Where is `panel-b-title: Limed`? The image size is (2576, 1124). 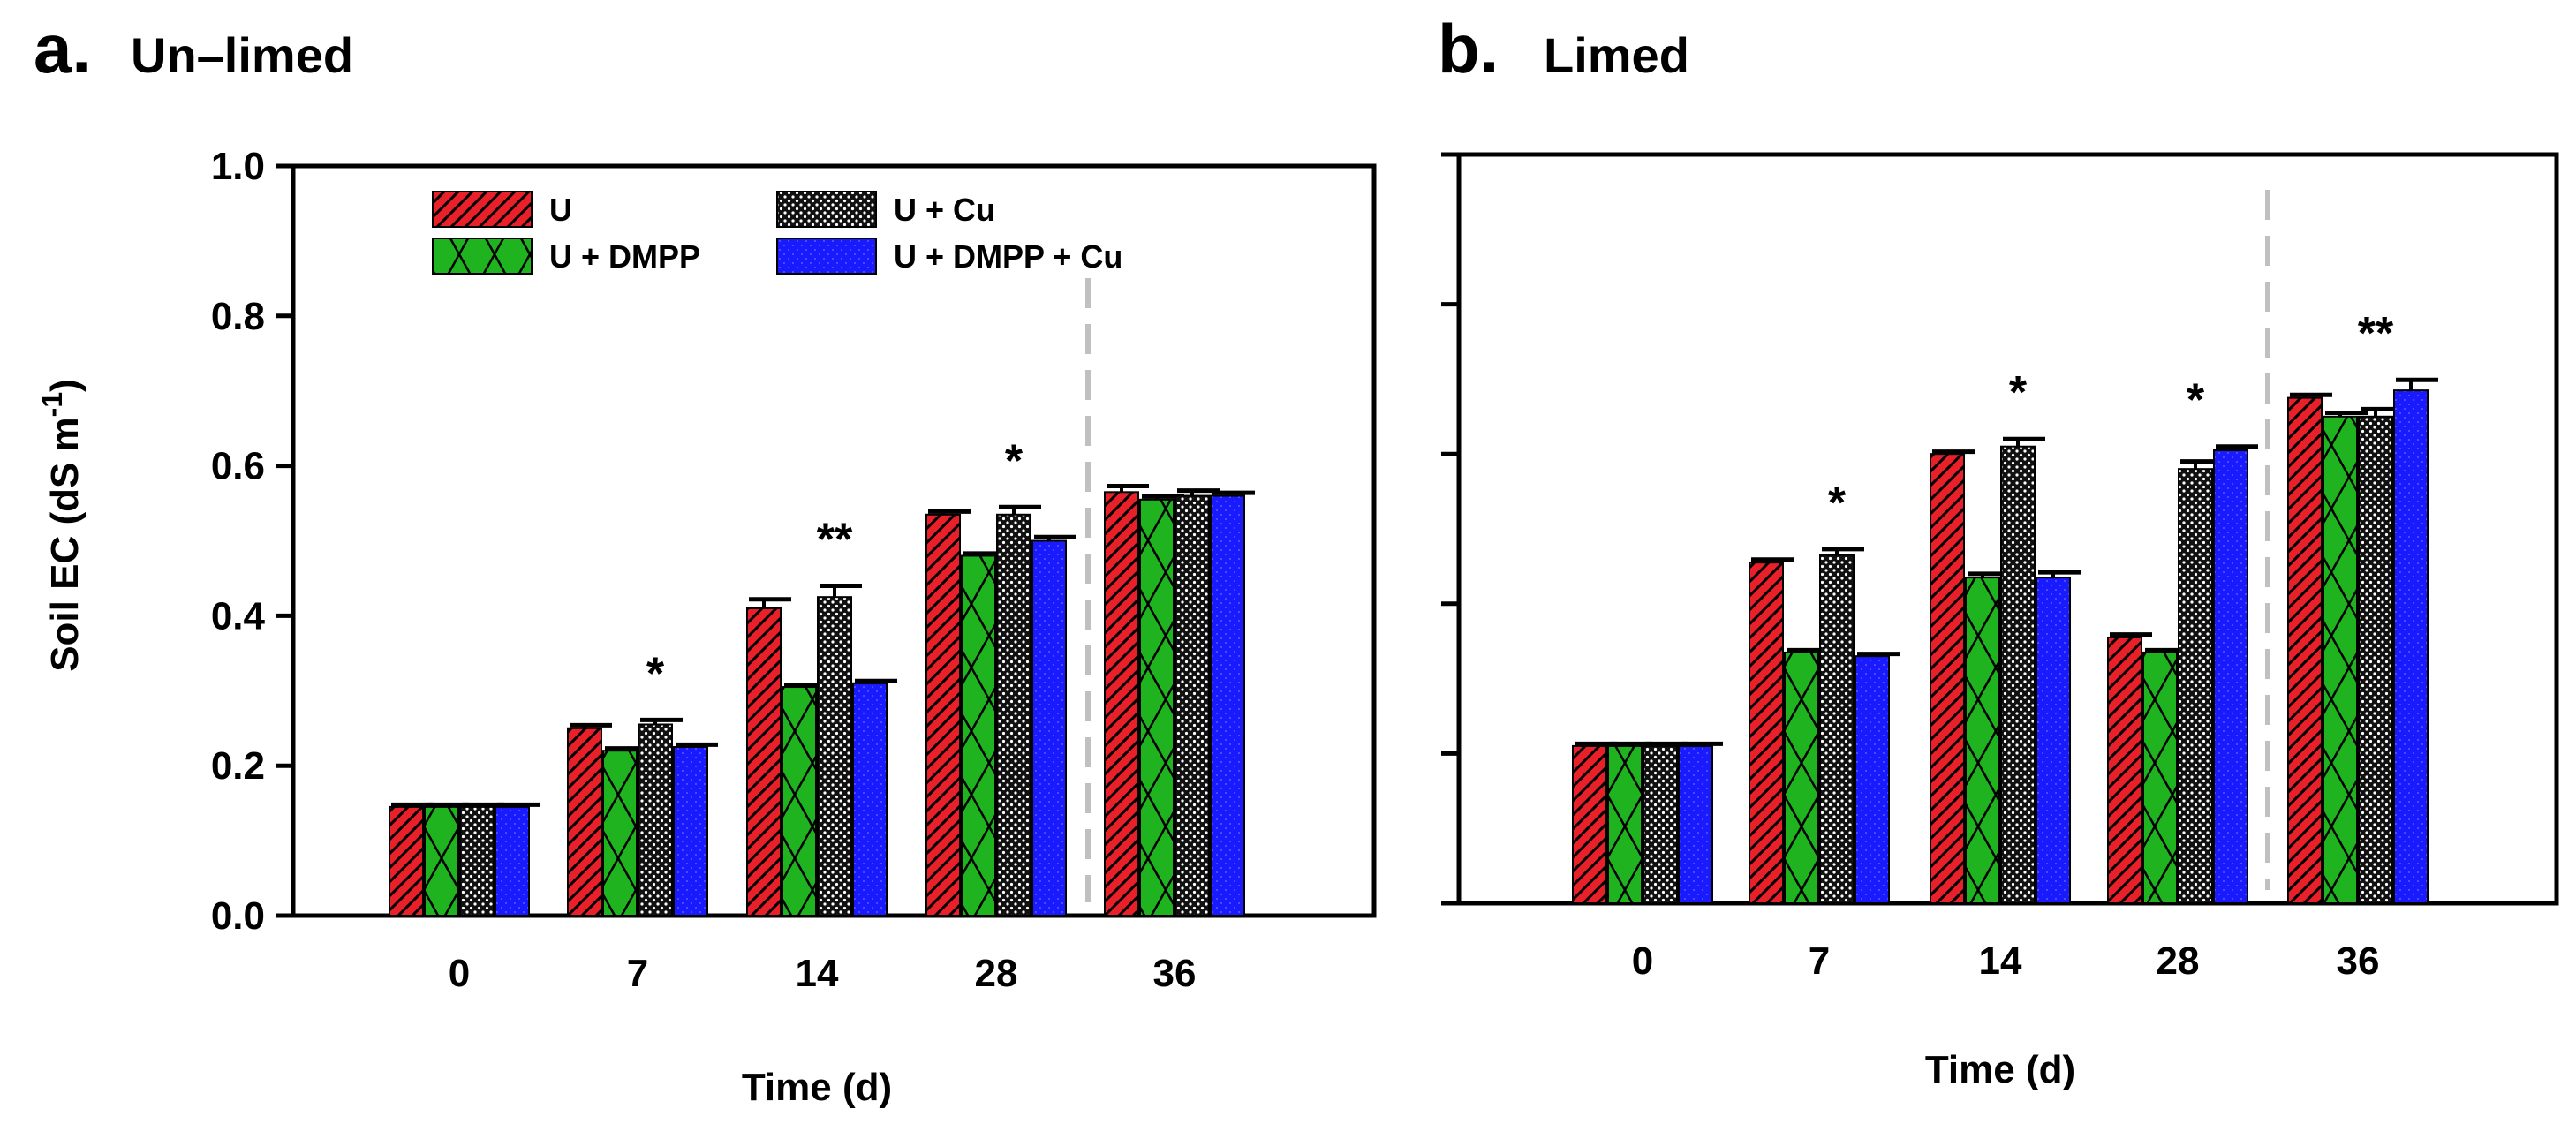 panel-b-title: Limed is located at coordinates (1616, 55).